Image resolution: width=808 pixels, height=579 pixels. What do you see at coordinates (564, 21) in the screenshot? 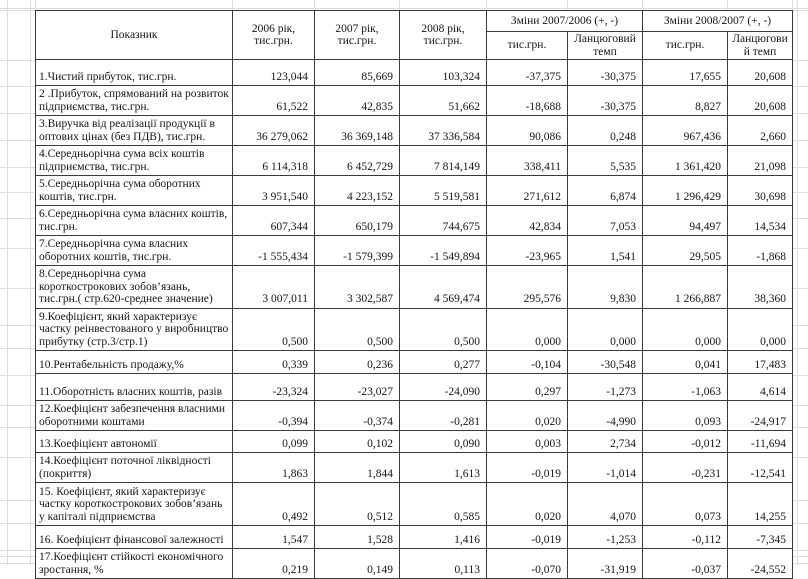
I see `col-group-changes-2007-2006: Зміни 2007/2006 (+, -)` at bounding box center [564, 21].